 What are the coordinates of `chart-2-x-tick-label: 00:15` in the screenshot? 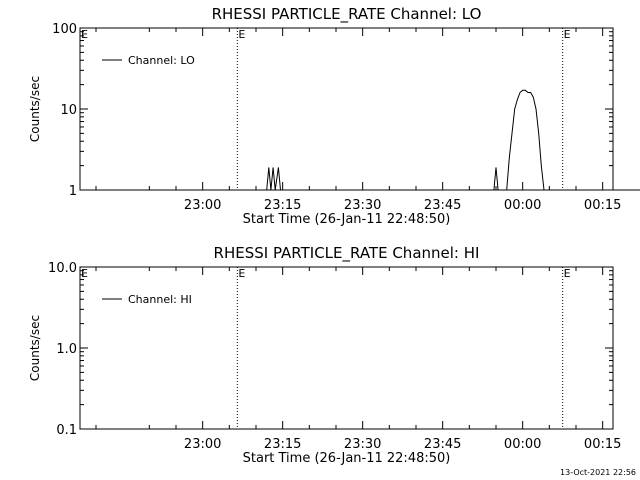 It's located at (602, 444).